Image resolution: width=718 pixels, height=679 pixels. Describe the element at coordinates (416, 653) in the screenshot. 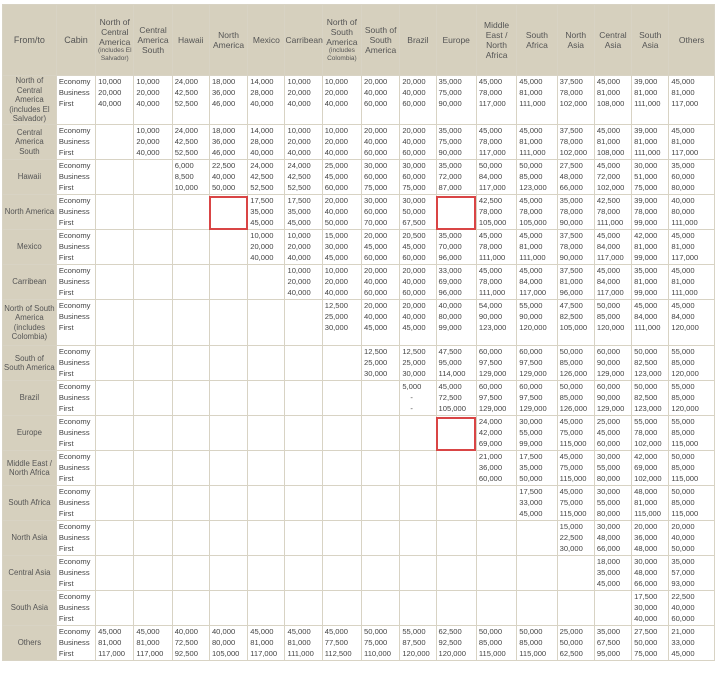

I see `miles-value: 120,000` at that location.